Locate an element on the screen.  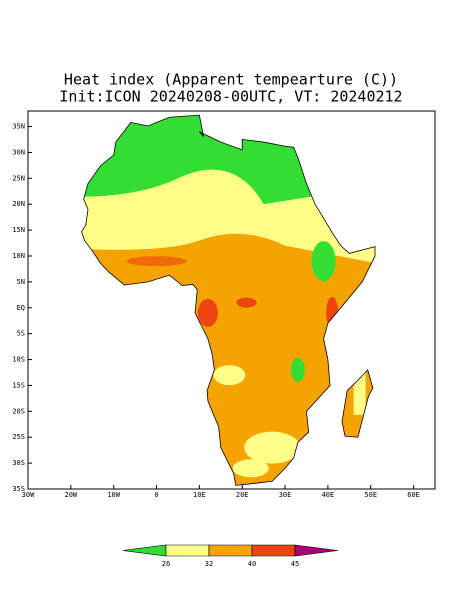
title: Heat index (Apparent tempearture (C)) is located at coordinates (231, 80).